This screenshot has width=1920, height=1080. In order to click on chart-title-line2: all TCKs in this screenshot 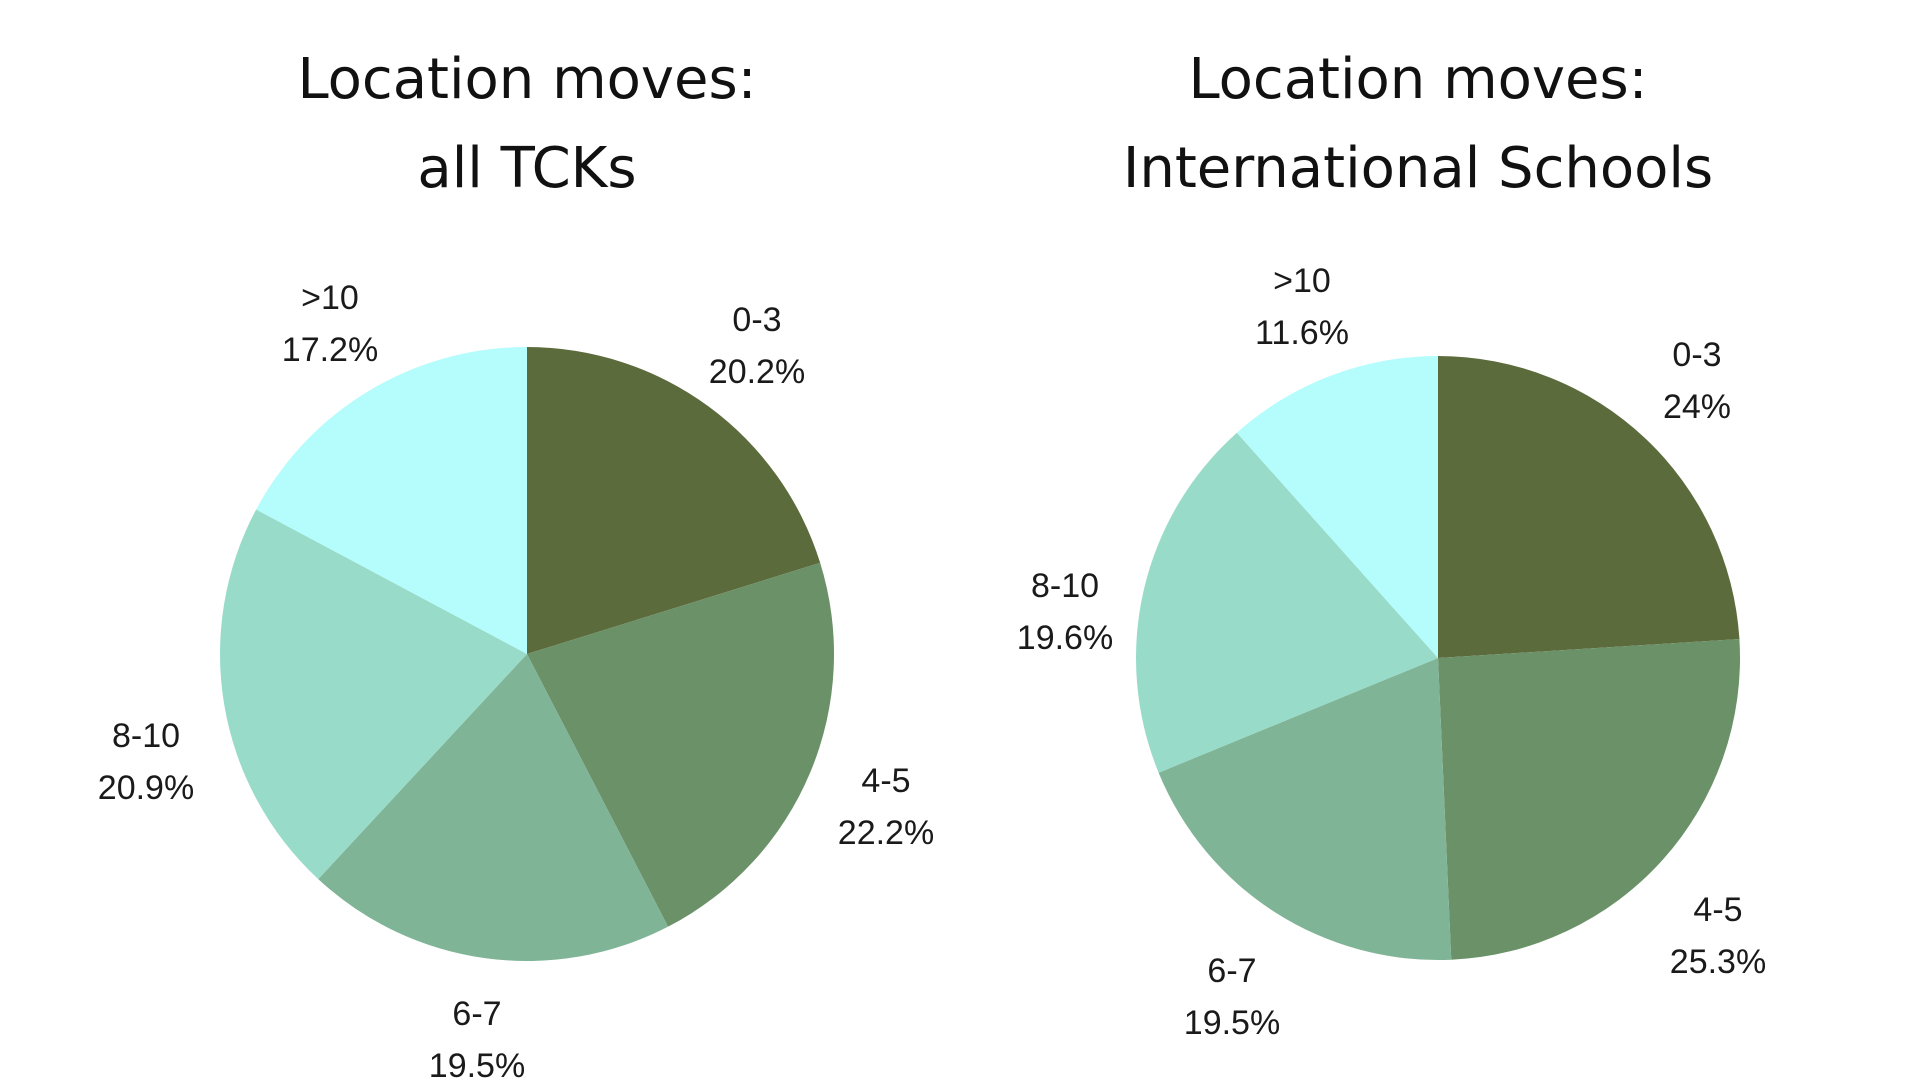, I will do `click(526, 168)`.